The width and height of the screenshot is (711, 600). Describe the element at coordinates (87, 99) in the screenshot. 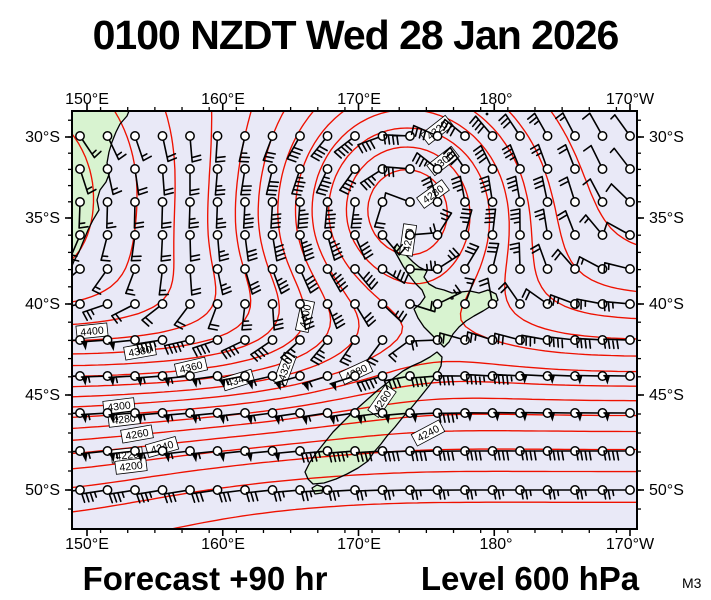

I see `lon-label-top: 150°E` at that location.